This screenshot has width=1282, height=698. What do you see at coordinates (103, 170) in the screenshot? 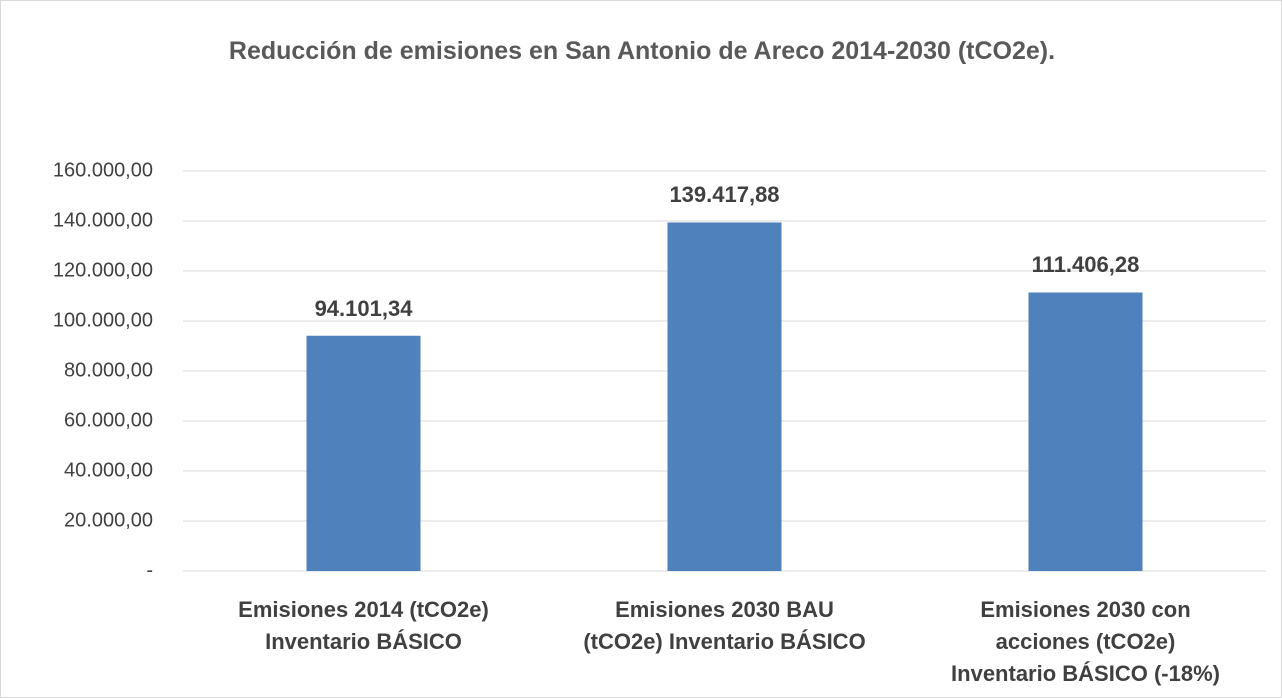
I see `y-tick-label: 160.000,00` at bounding box center [103, 170].